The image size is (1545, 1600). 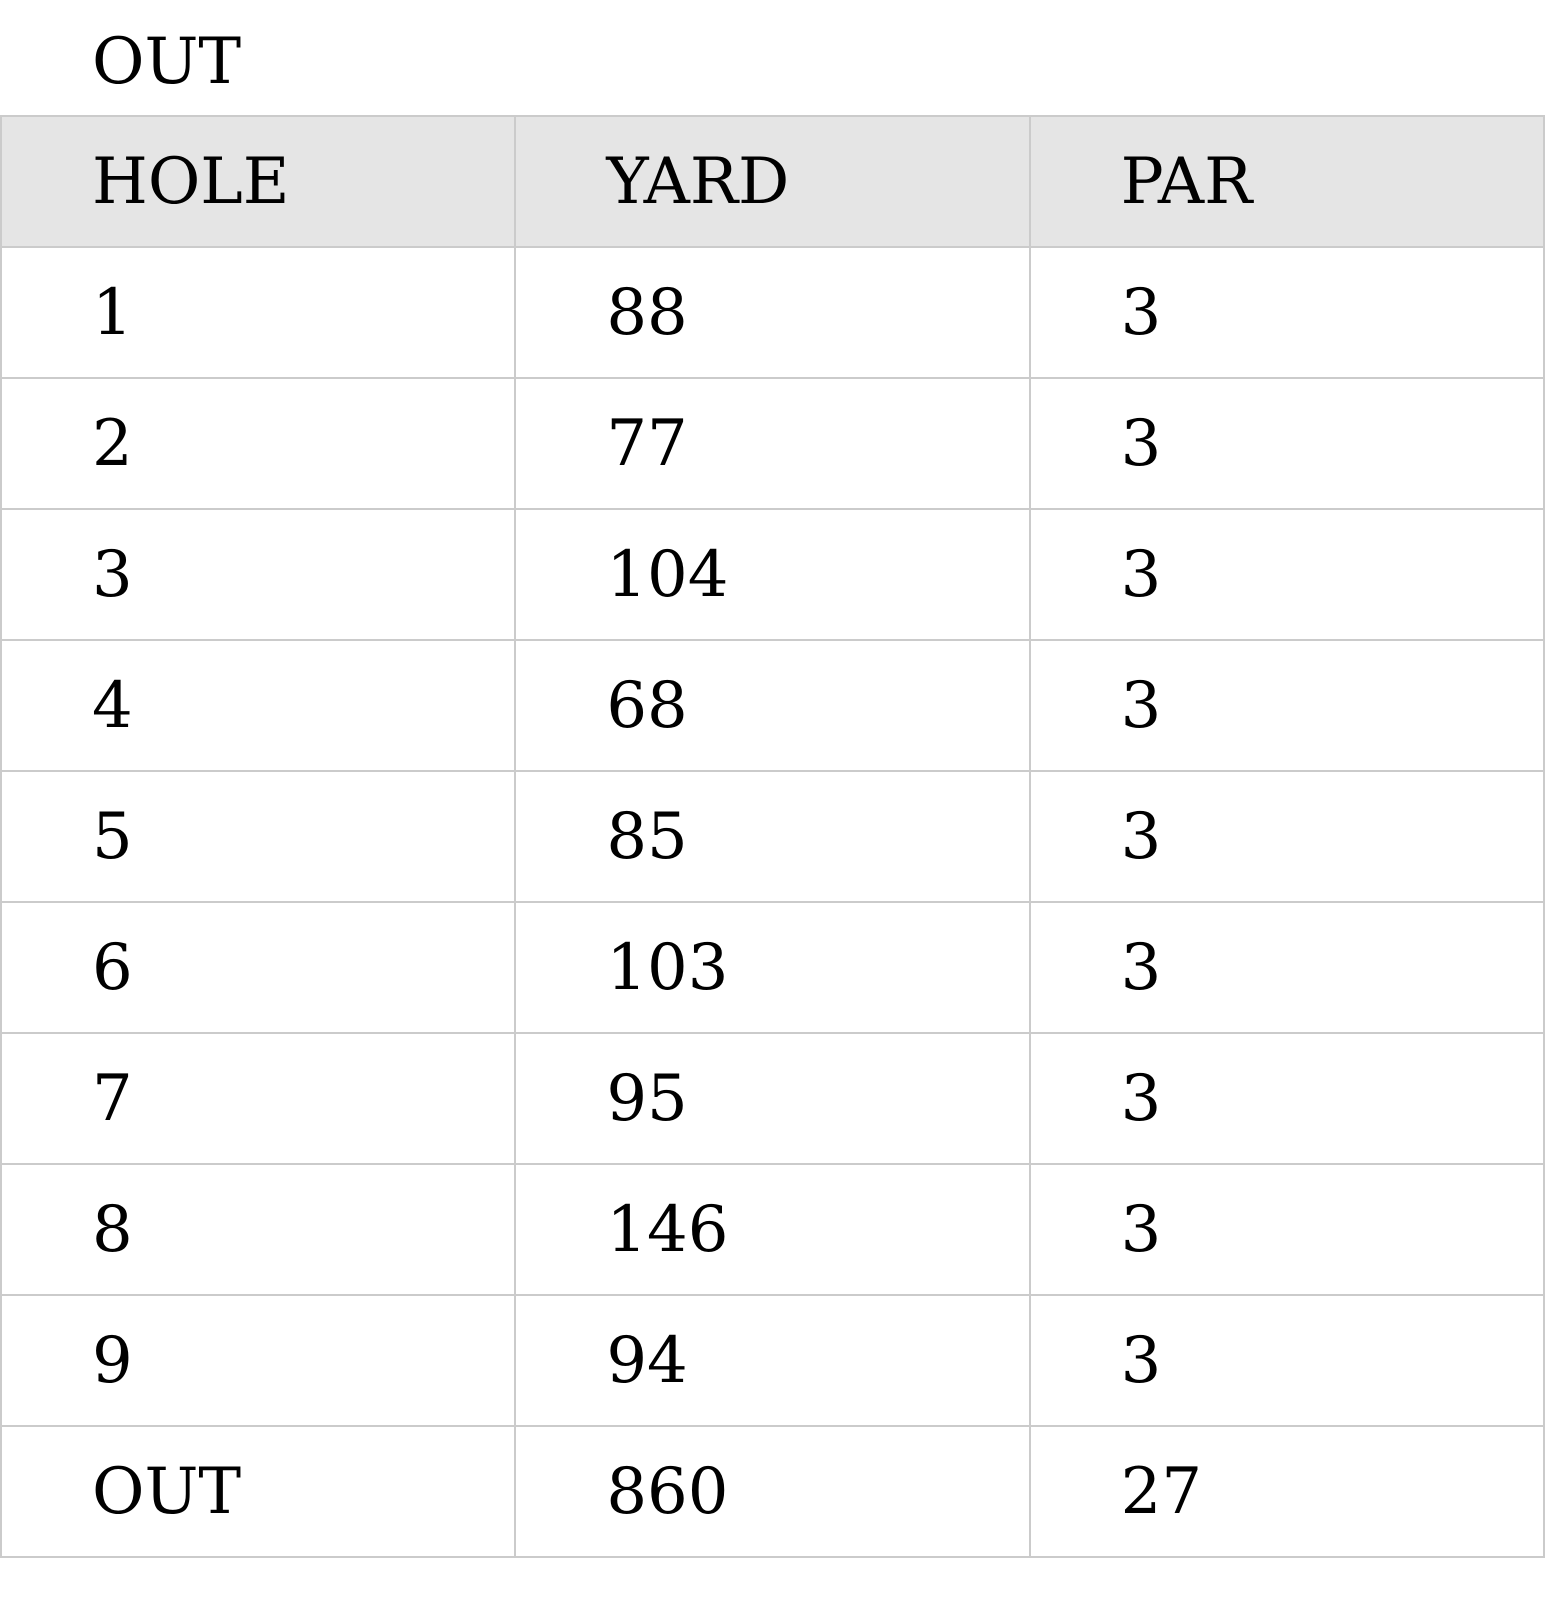 I want to click on yard-cell: 103, so click(x=772, y=967).